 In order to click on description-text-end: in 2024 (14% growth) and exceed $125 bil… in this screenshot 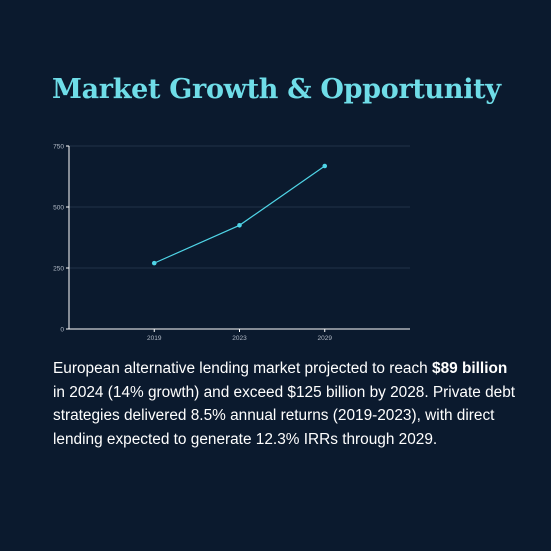, I will do `click(284, 415)`.